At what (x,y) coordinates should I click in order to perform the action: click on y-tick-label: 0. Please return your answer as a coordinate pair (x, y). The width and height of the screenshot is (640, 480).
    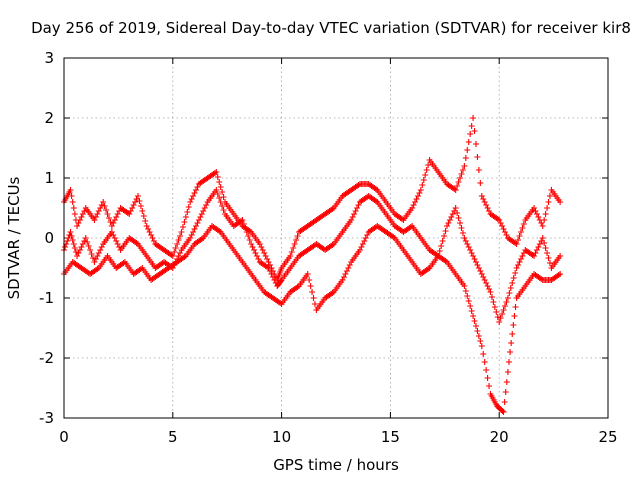
    Looking at the image, I should click on (49, 238).